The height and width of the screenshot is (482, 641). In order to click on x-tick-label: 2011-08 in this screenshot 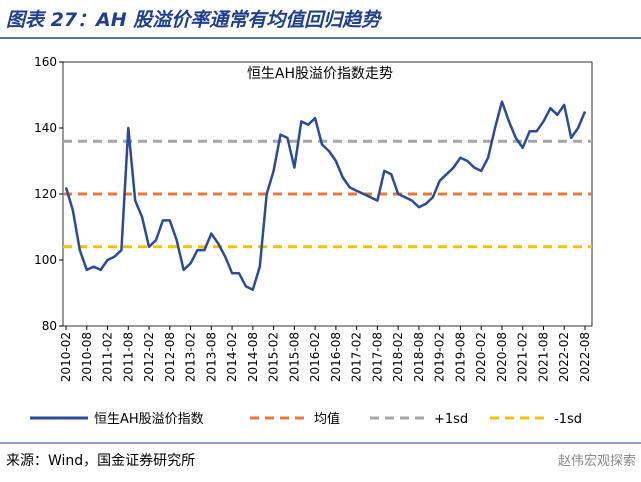, I will do `click(128, 357)`.